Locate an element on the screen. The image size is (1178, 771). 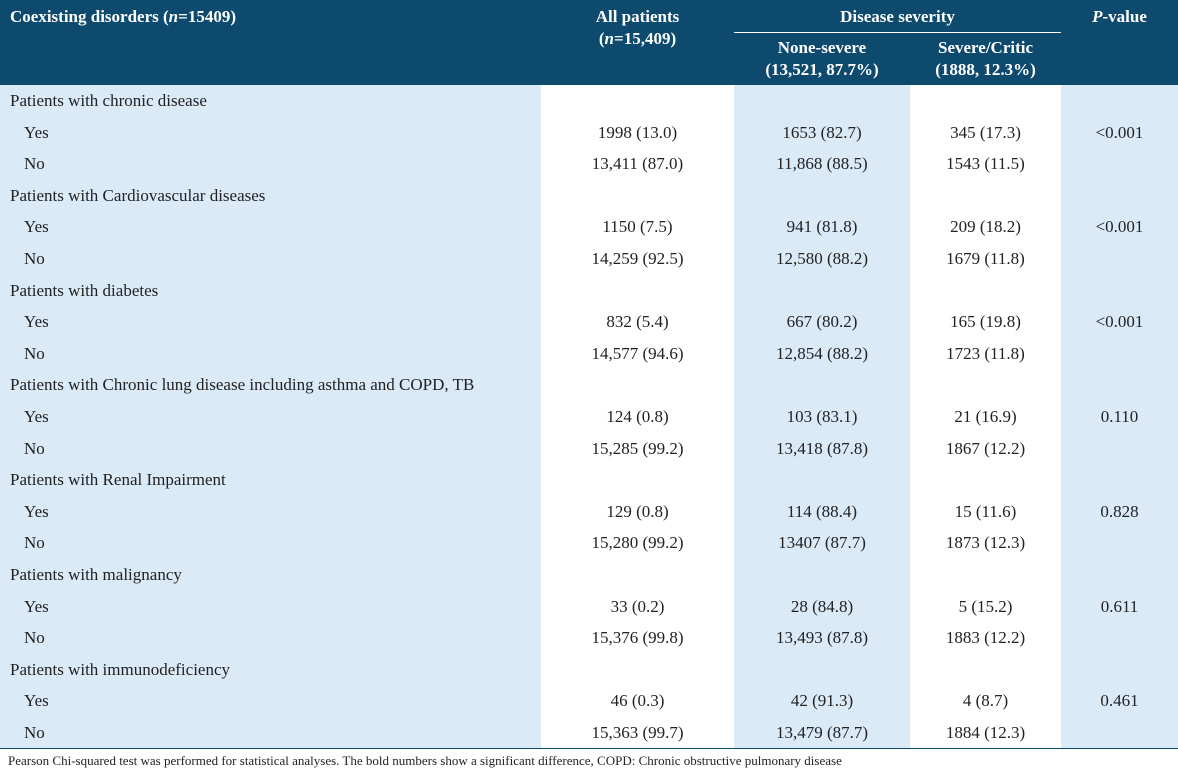
header-label-text: Coexisting disorders (n=15409) is located at coordinates (123, 16).